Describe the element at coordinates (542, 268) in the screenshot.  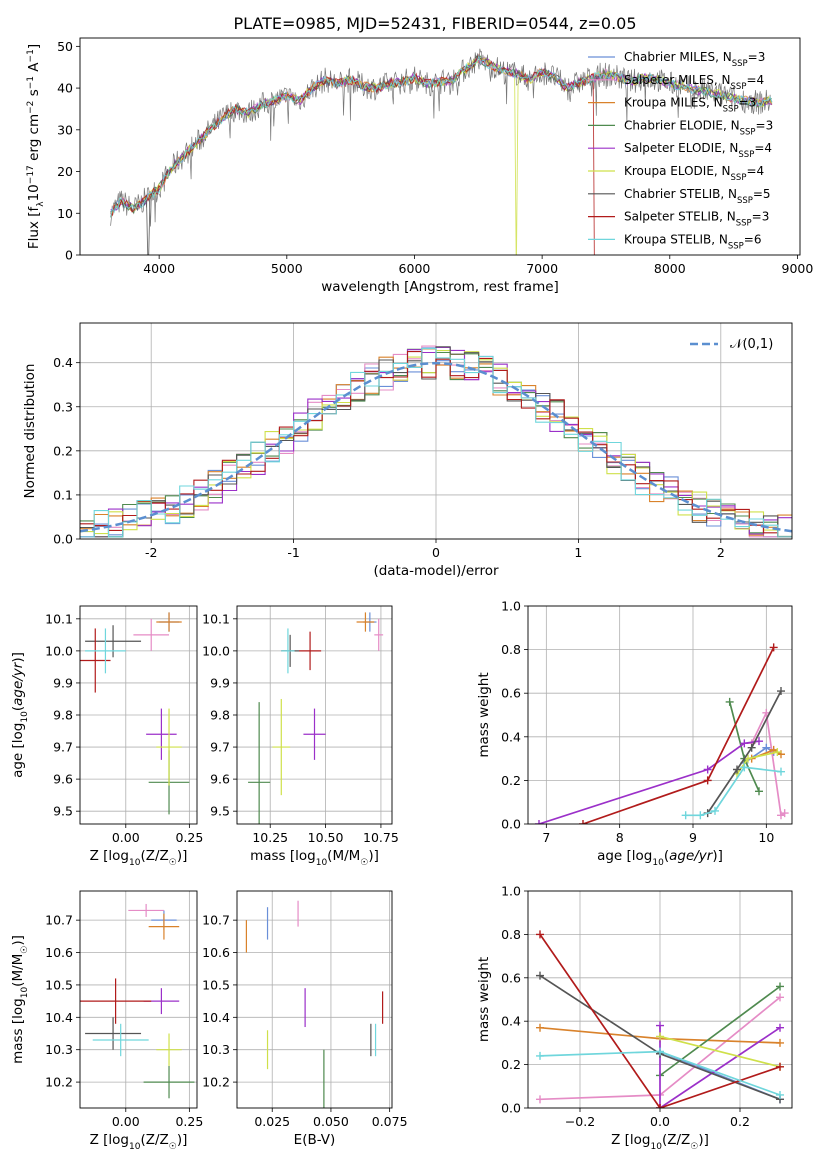
I see `x-tick-label: 7000` at that location.